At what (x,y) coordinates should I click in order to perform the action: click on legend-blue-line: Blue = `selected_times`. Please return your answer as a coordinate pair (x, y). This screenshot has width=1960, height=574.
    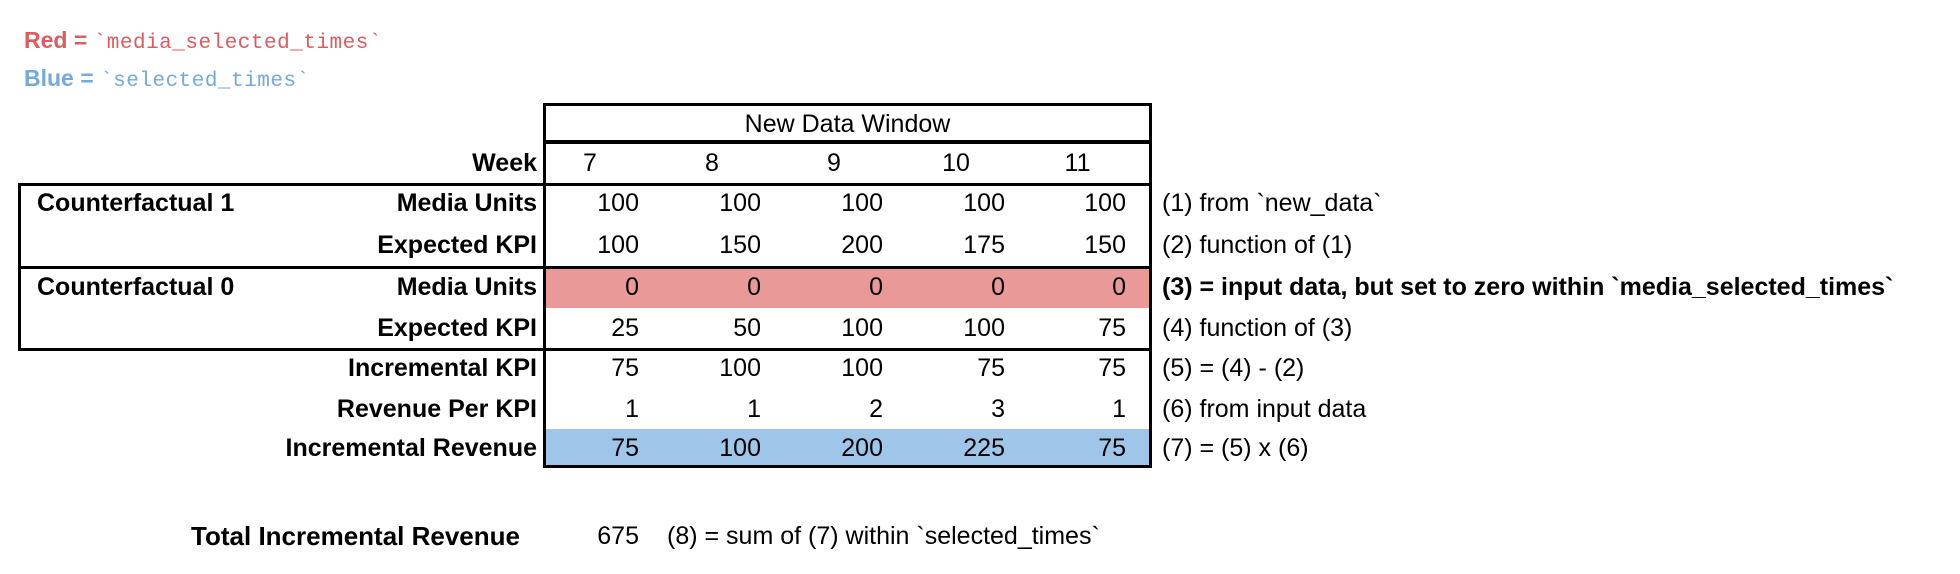
    Looking at the image, I should click on (167, 78).